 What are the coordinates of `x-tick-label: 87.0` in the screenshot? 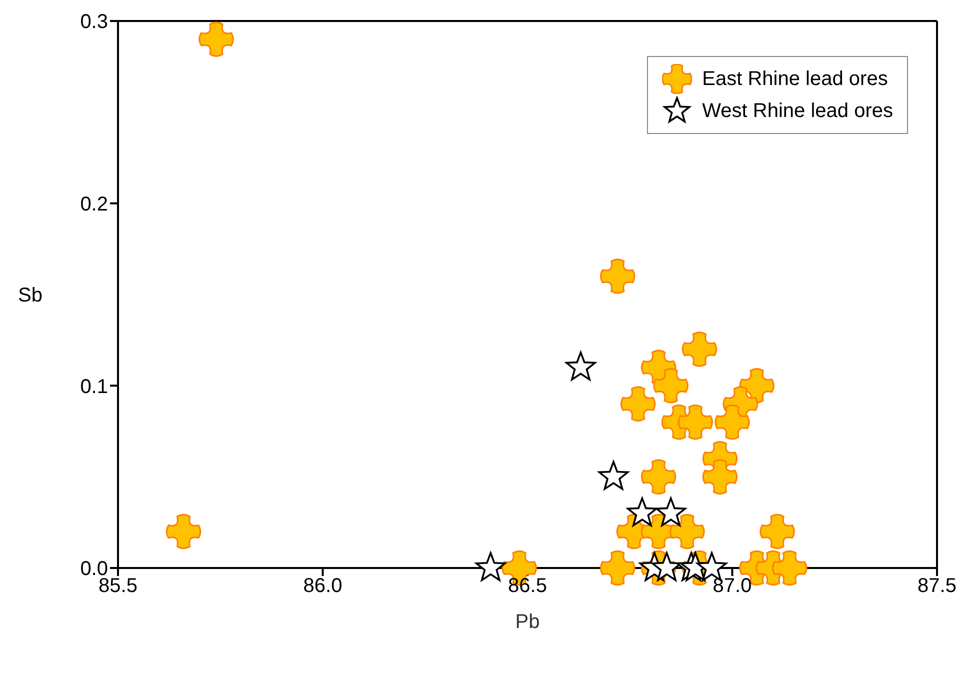 It's located at (732, 586).